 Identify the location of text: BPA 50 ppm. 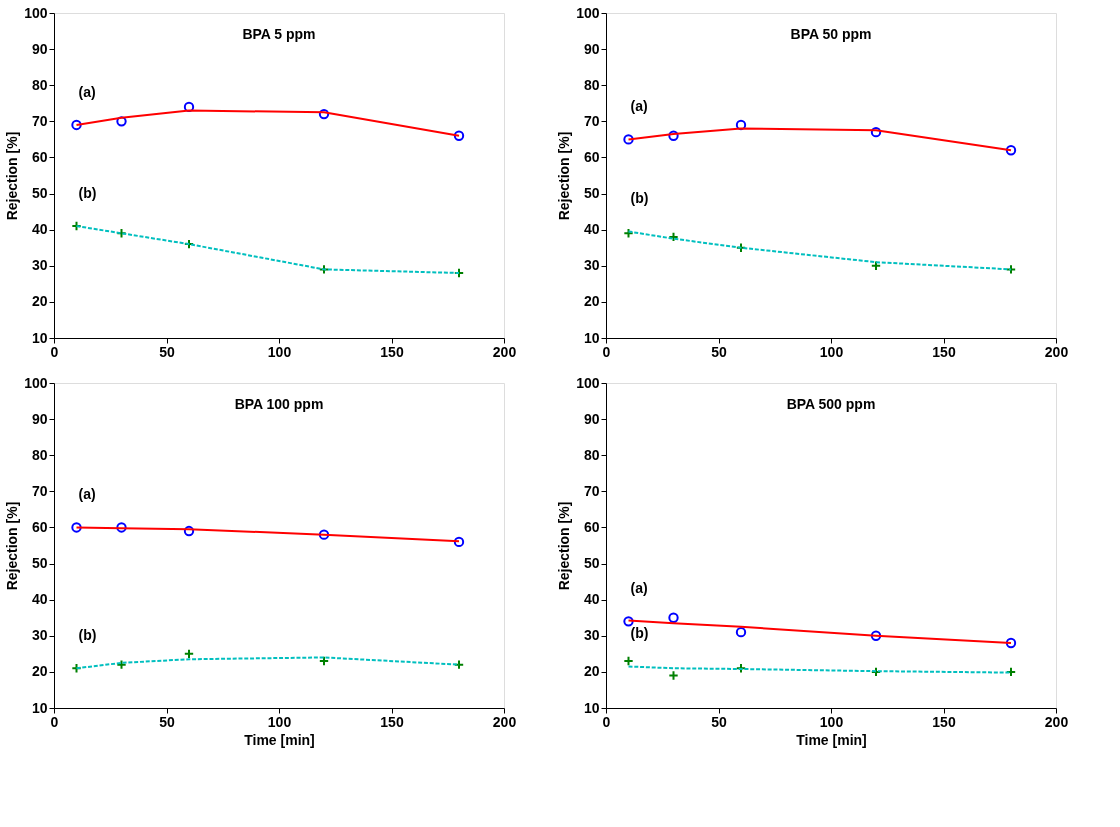
(831, 34).